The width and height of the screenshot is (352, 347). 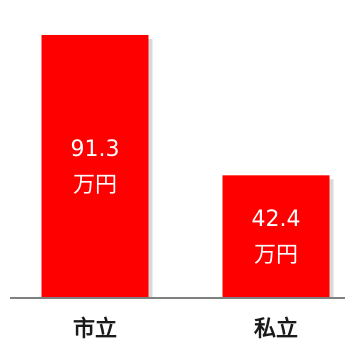 What do you see at coordinates (276, 329) in the screenshot?
I see `category-tick-label: 私立` at bounding box center [276, 329].